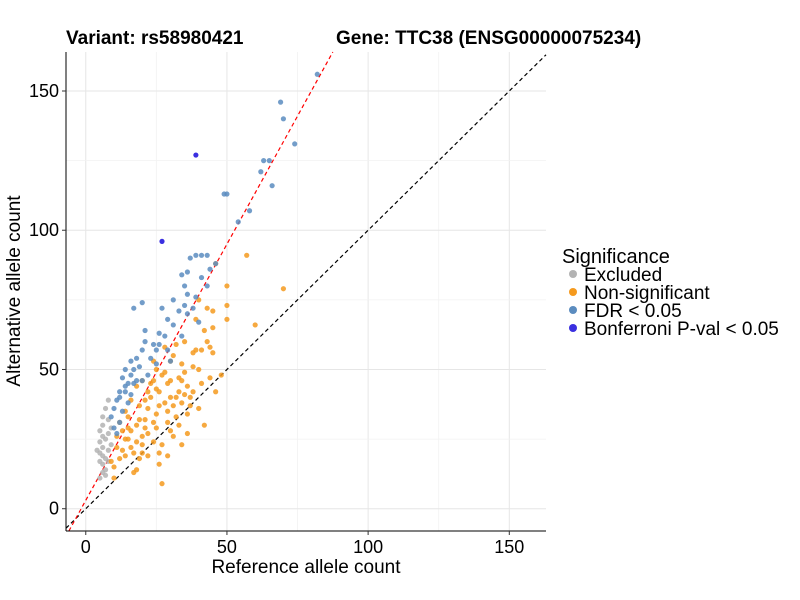  What do you see at coordinates (14, 291) in the screenshot?
I see `y-axis-title: Alternative allele count` at bounding box center [14, 291].